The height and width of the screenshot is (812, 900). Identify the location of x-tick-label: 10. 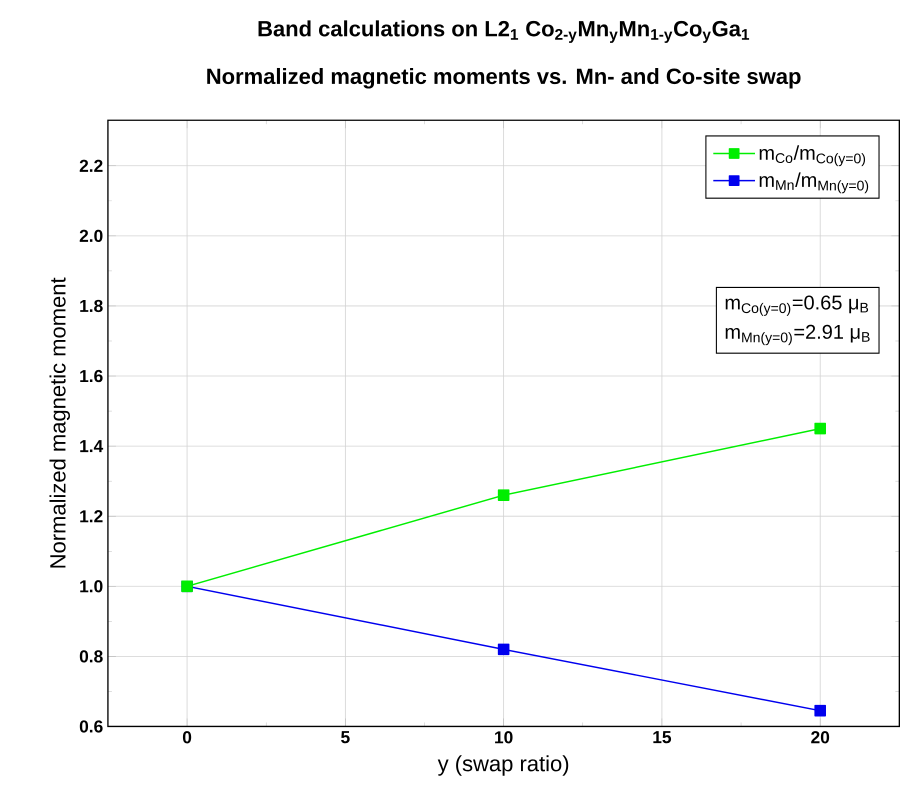
(504, 737).